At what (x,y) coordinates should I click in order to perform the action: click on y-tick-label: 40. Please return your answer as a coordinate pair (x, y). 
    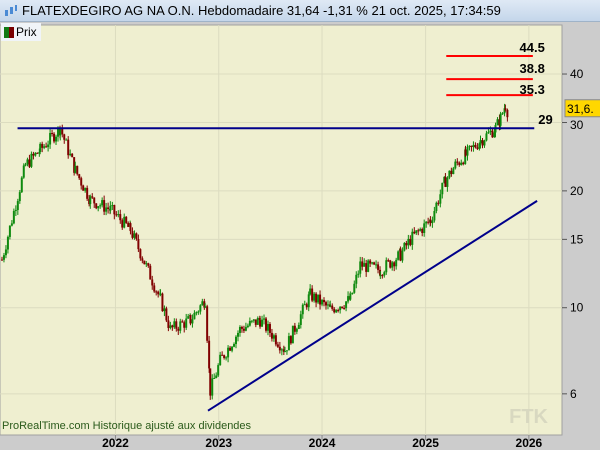
    Looking at the image, I should click on (577, 74).